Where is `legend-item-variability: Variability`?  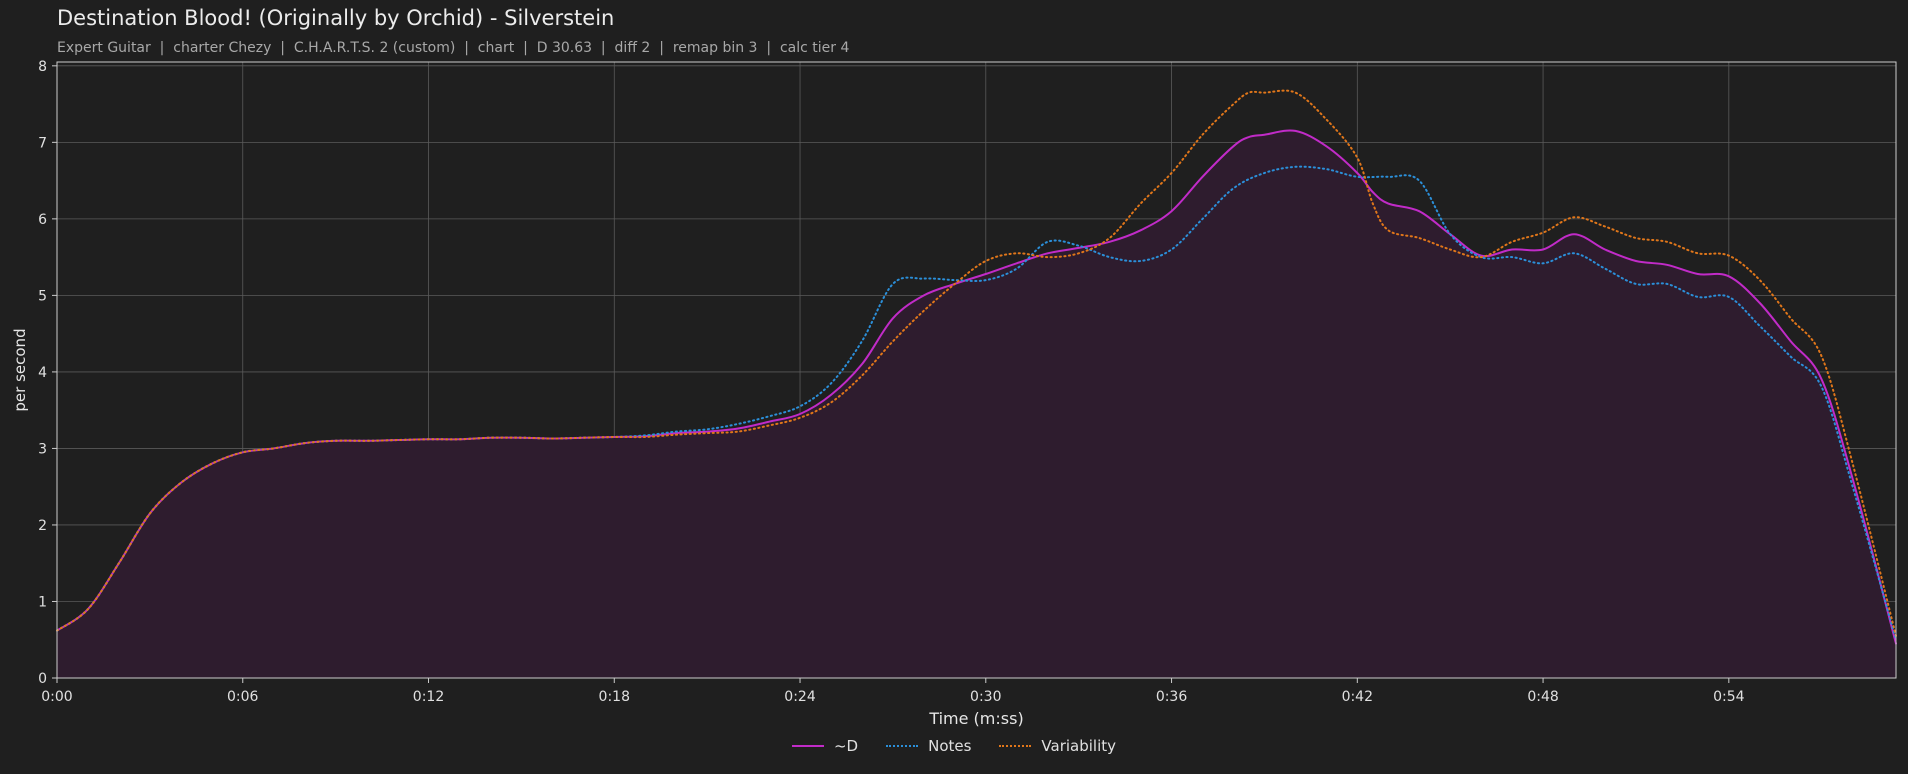 legend-item-variability: Variability is located at coordinates (1057, 746).